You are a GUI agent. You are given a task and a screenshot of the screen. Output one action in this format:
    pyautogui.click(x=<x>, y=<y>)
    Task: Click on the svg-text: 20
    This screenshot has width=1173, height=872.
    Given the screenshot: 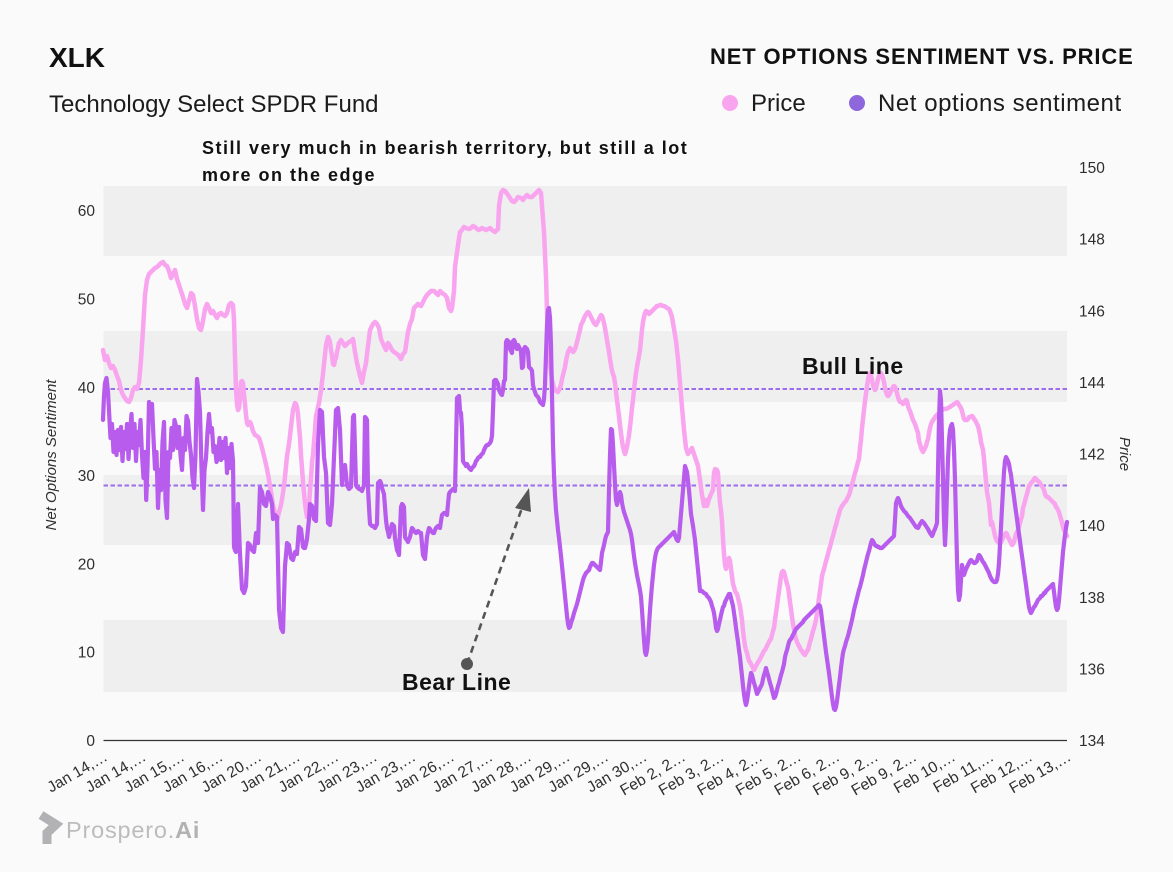 What is the action you would take?
    pyautogui.click(x=87, y=564)
    